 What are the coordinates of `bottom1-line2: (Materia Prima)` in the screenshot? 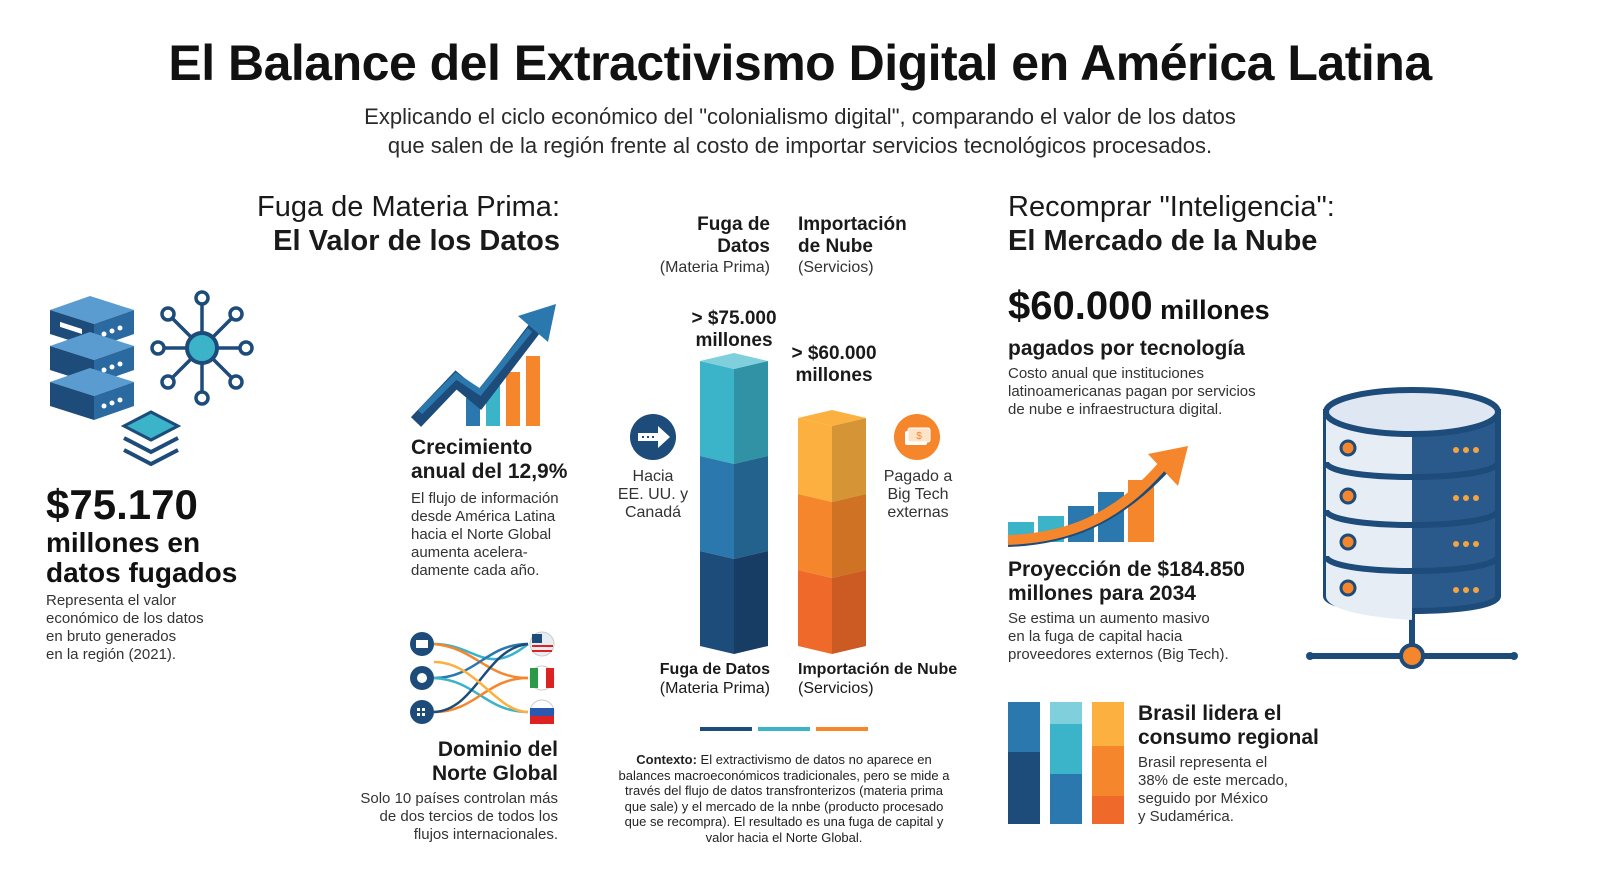 It's located at (714, 688).